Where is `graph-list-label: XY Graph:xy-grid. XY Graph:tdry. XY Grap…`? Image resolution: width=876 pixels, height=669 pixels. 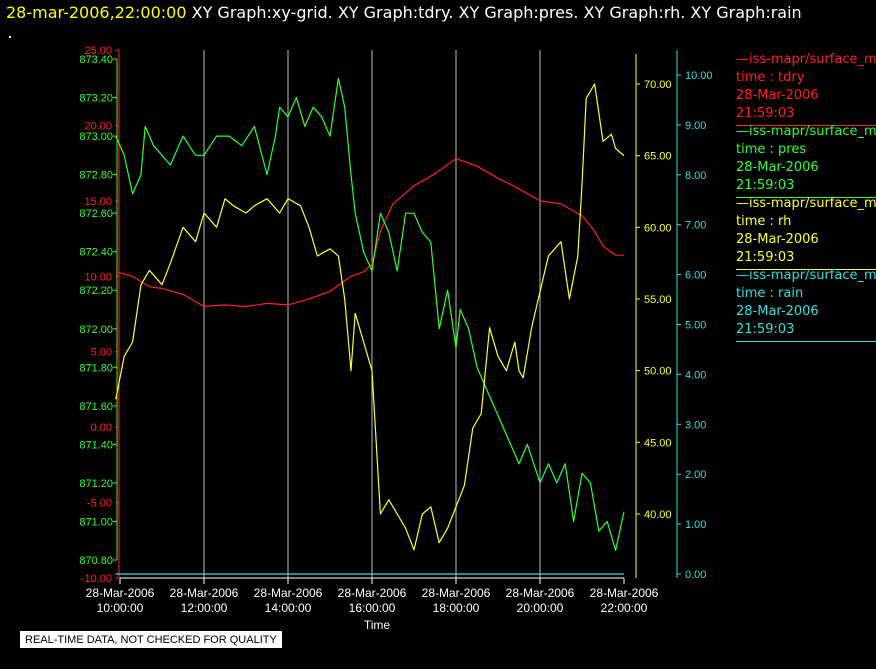 graph-list-label: XY Graph:xy-grid. XY Graph:tdry. XY Grap… is located at coordinates (496, 12).